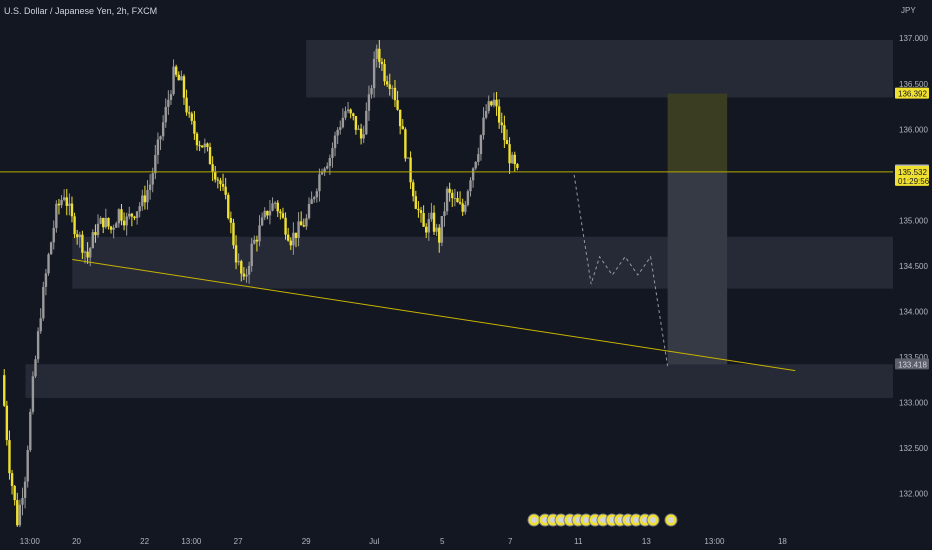 This screenshot has height=550, width=932. I want to click on economic-events, so click(602, 520).